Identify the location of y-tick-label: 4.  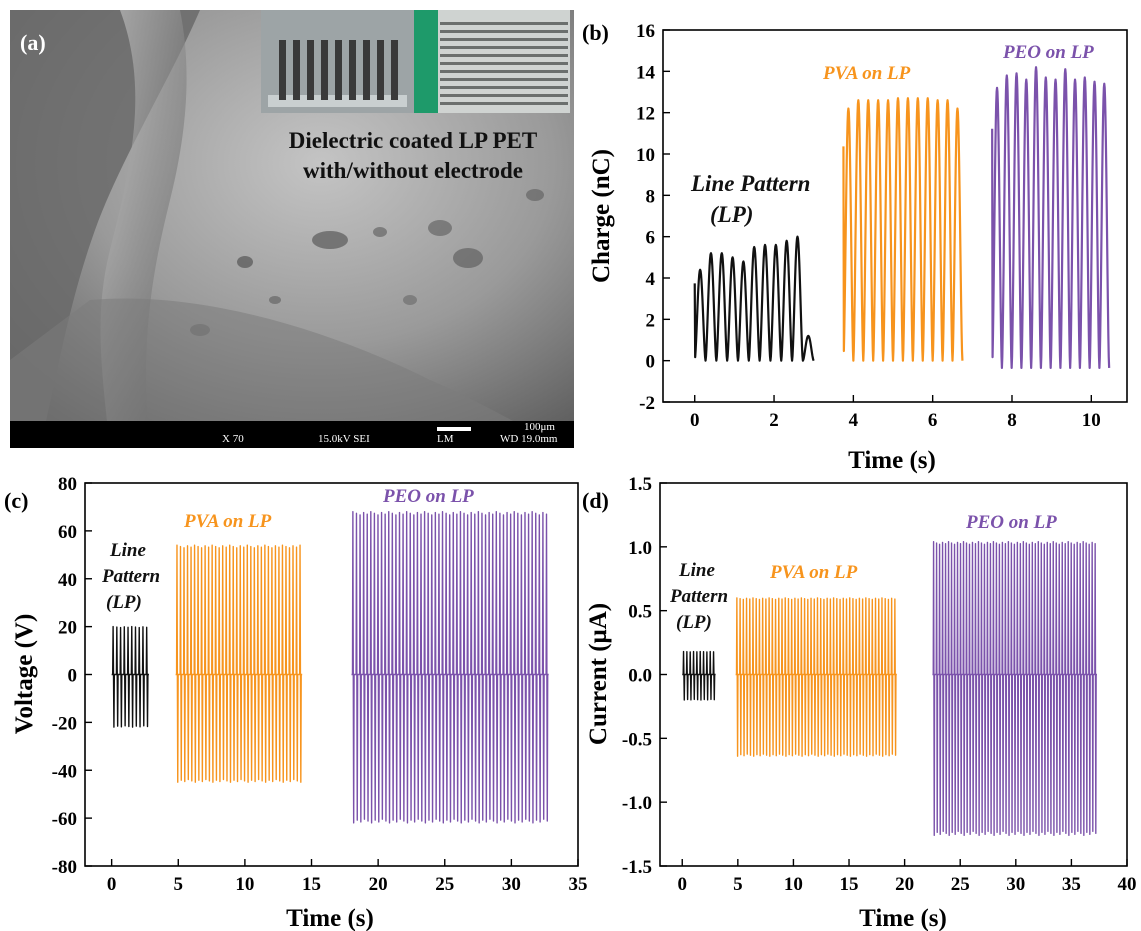
(651, 279).